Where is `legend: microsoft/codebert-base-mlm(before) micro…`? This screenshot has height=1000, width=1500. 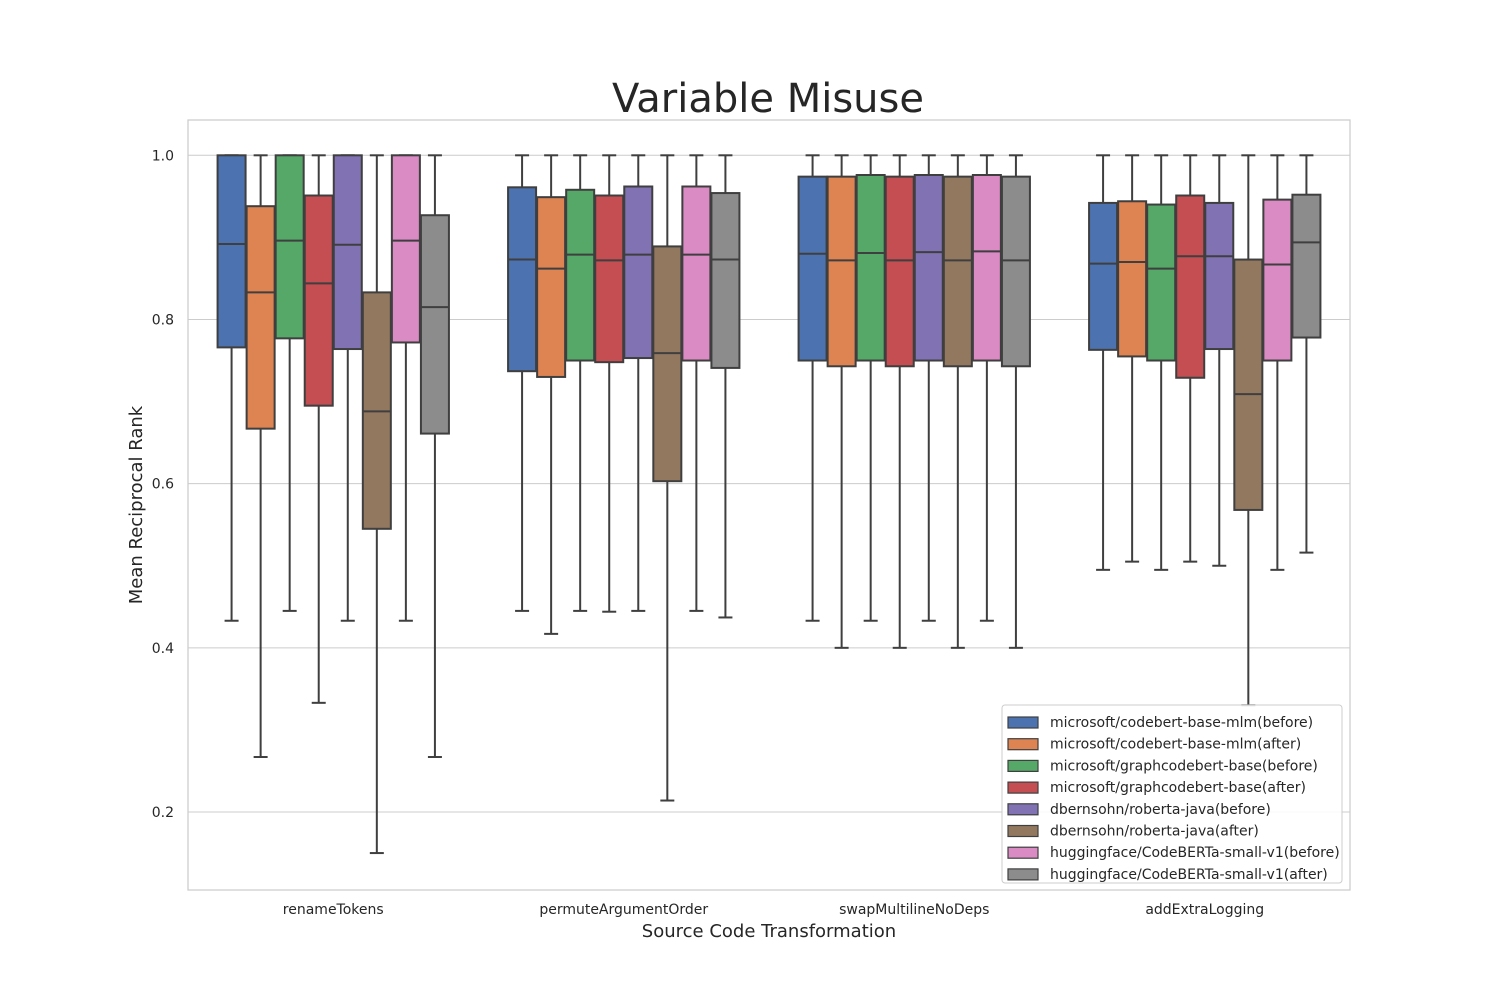
legend: microsoft/codebert-base-mlm(before) micro… is located at coordinates (1172, 794).